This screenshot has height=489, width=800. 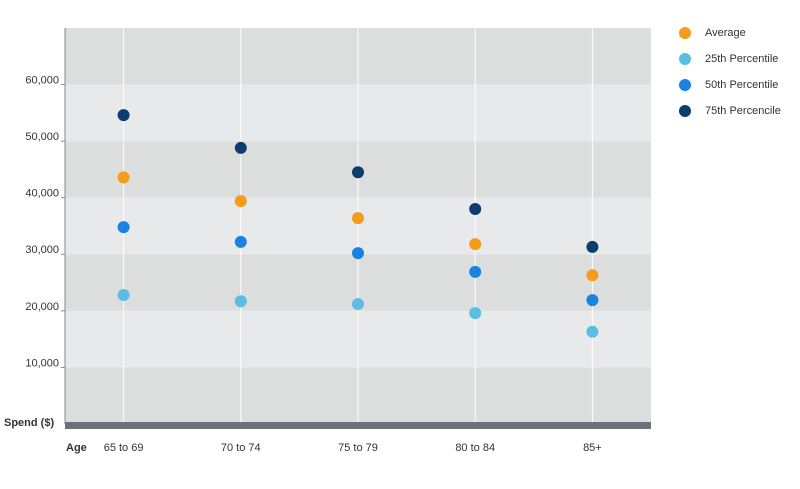 What do you see at coordinates (42, 363) in the screenshot?
I see `y-tick-label: 10,000` at bounding box center [42, 363].